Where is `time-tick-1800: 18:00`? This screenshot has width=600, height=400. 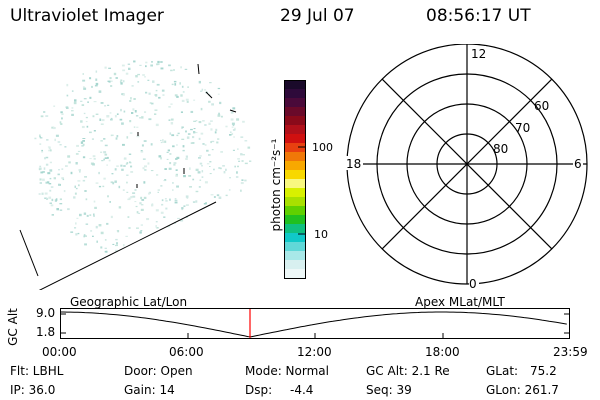 time-tick-1800: 18:00 is located at coordinates (442, 352).